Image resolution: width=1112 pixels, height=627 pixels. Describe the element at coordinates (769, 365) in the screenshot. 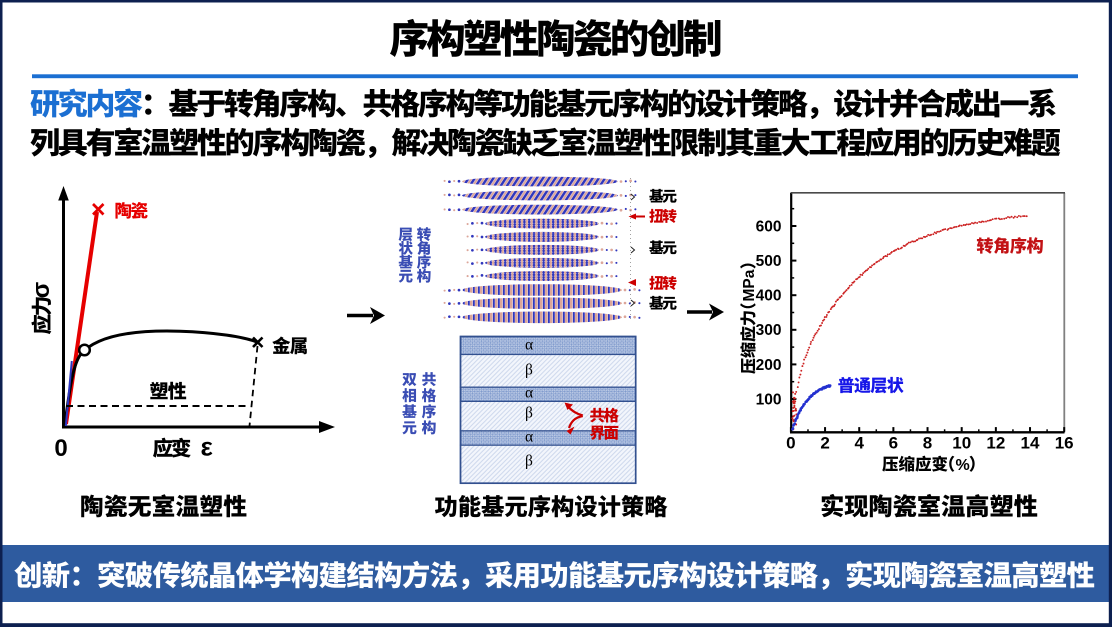

I see `svg-text: 200` at that location.